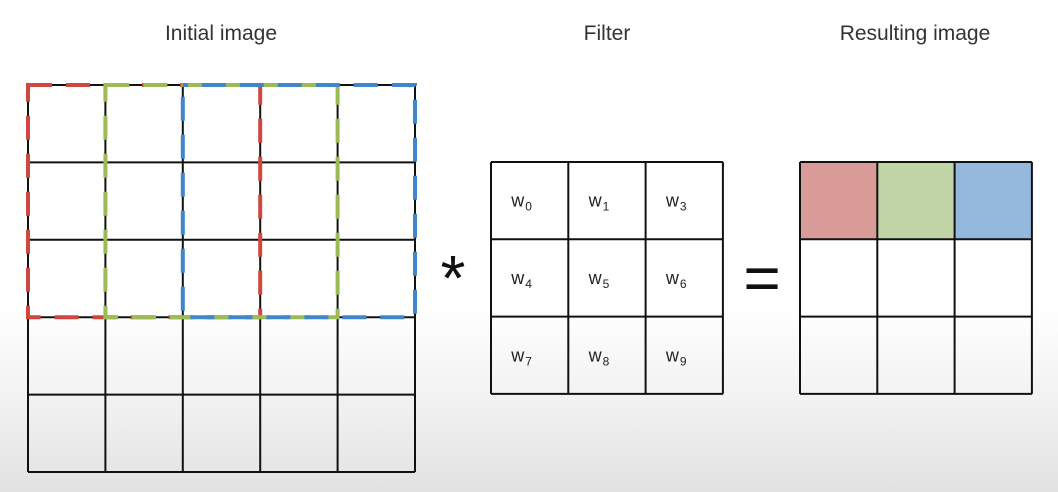 This screenshot has width=1058, height=492. Describe the element at coordinates (528, 361) in the screenshot. I see `weight-subscript-text: 7` at that location.